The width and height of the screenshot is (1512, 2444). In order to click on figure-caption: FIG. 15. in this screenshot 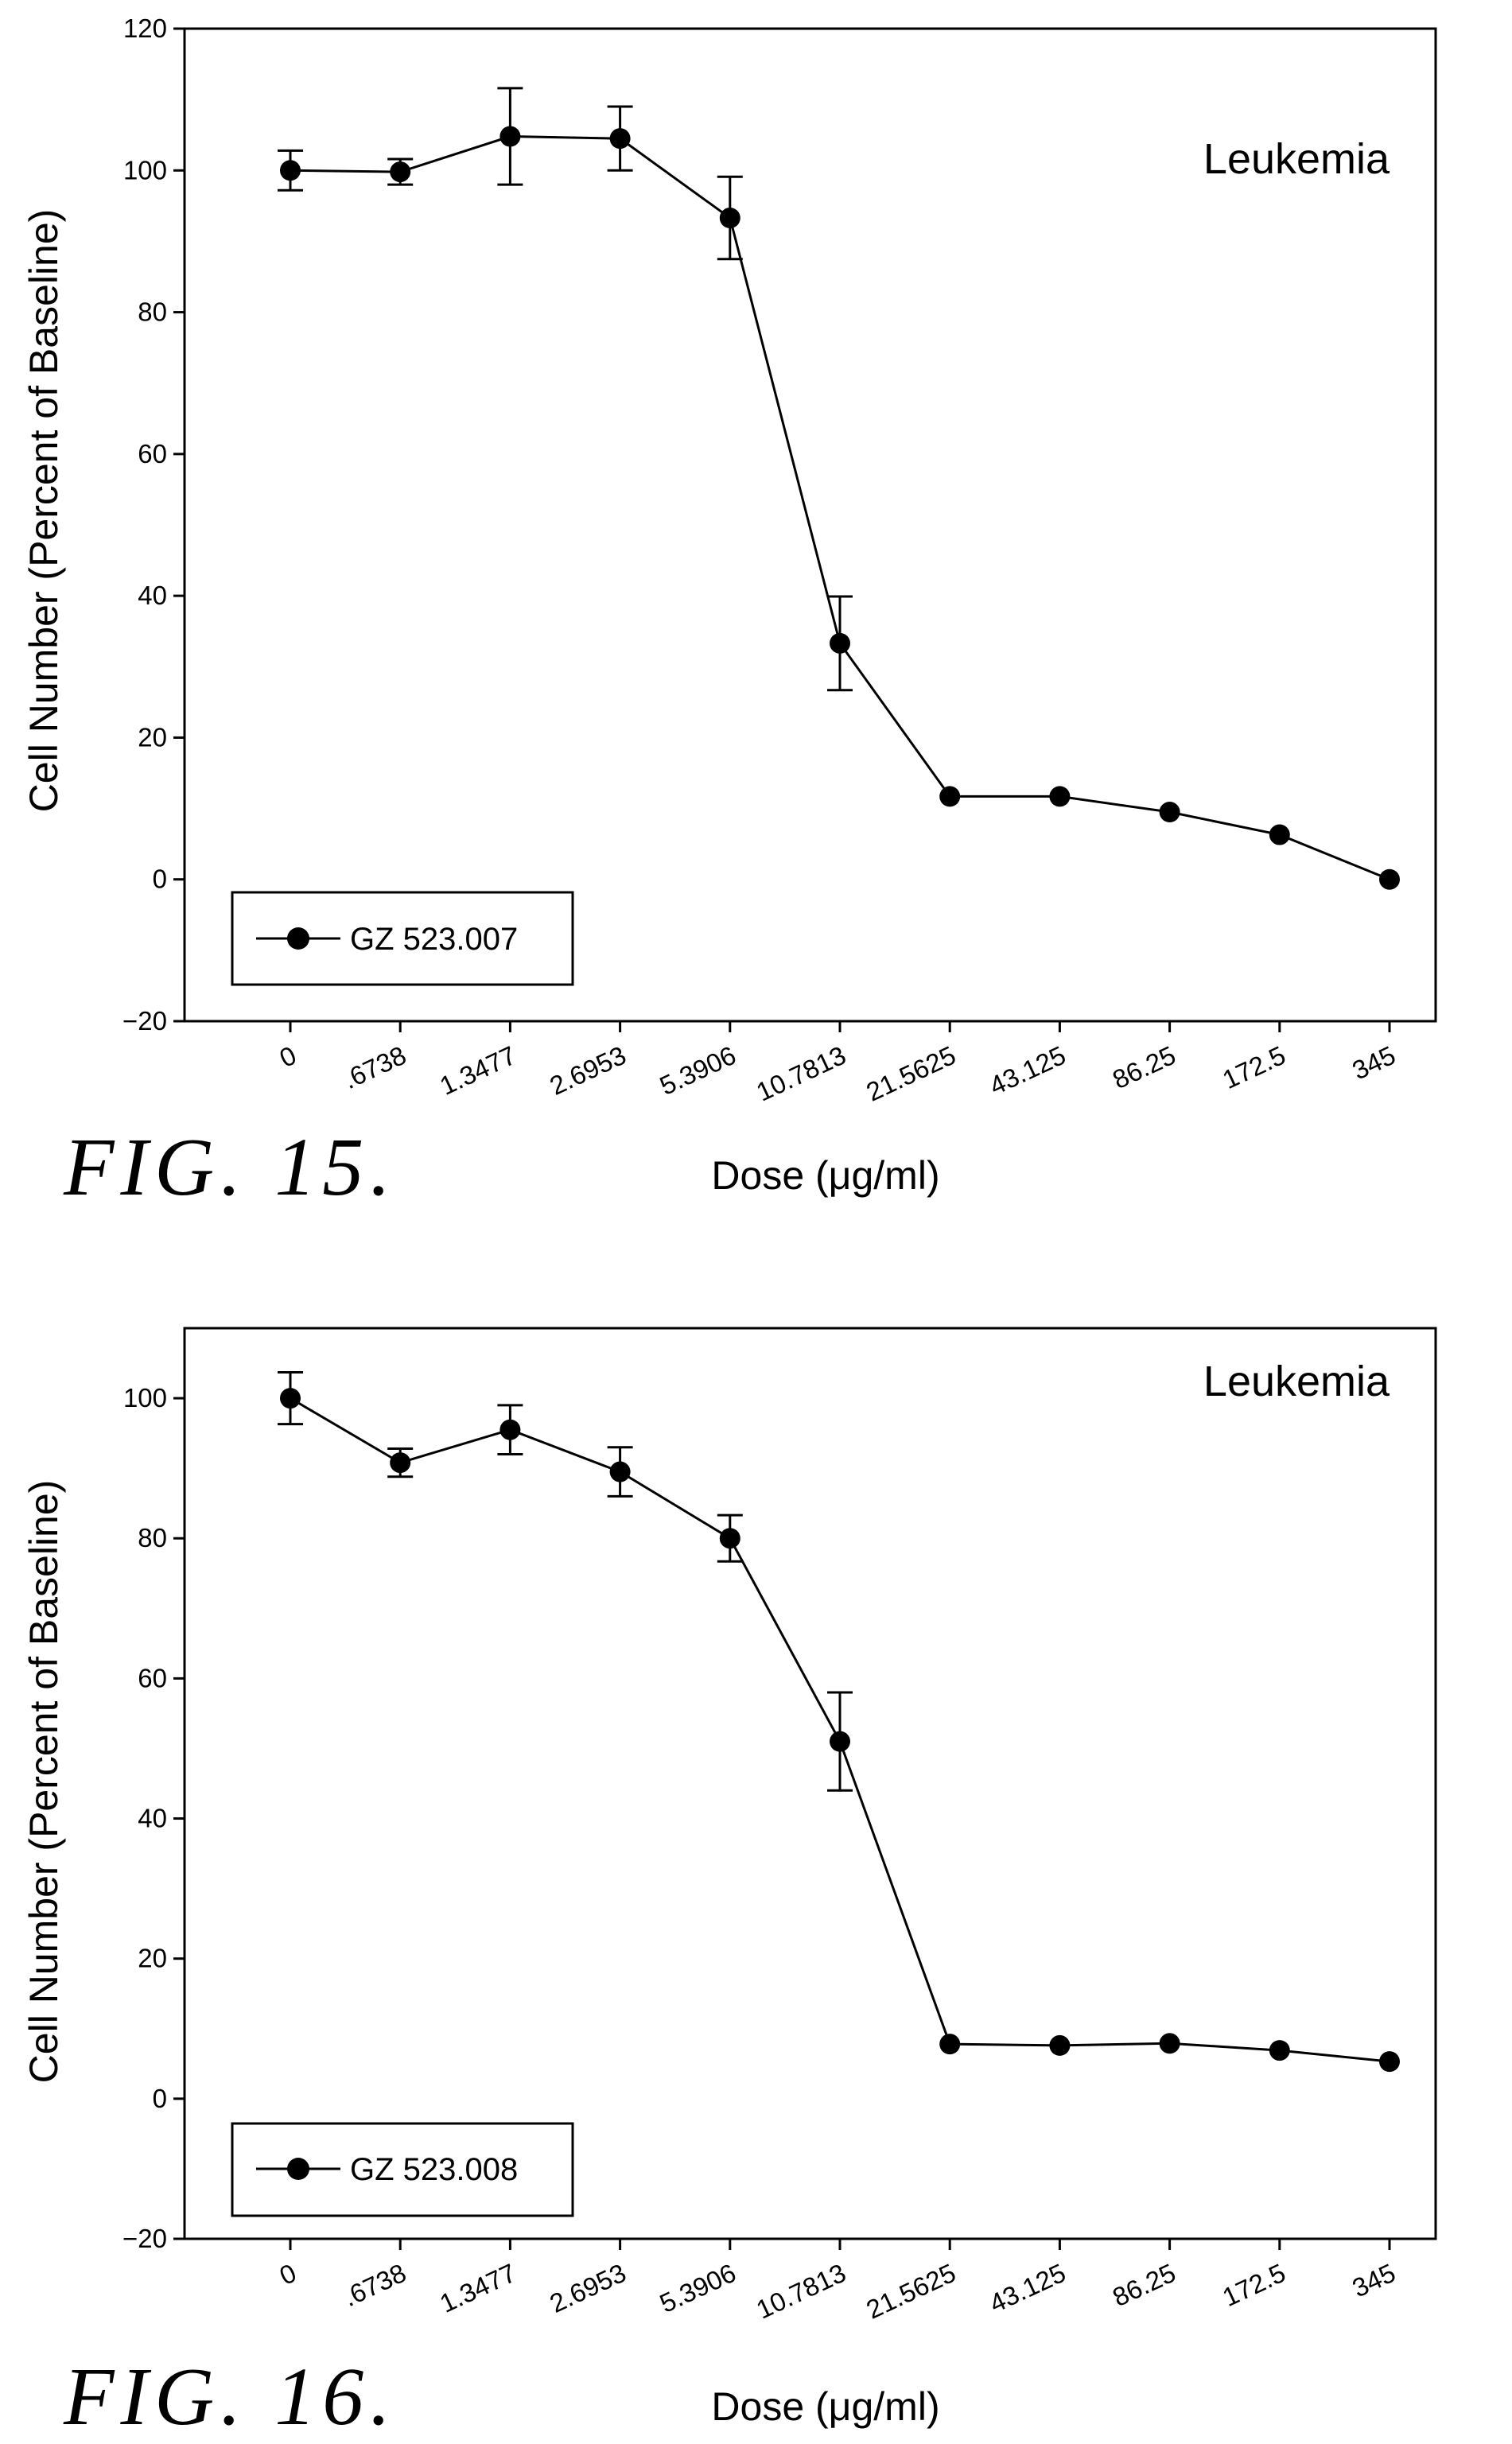, I will do `click(230, 1167)`.